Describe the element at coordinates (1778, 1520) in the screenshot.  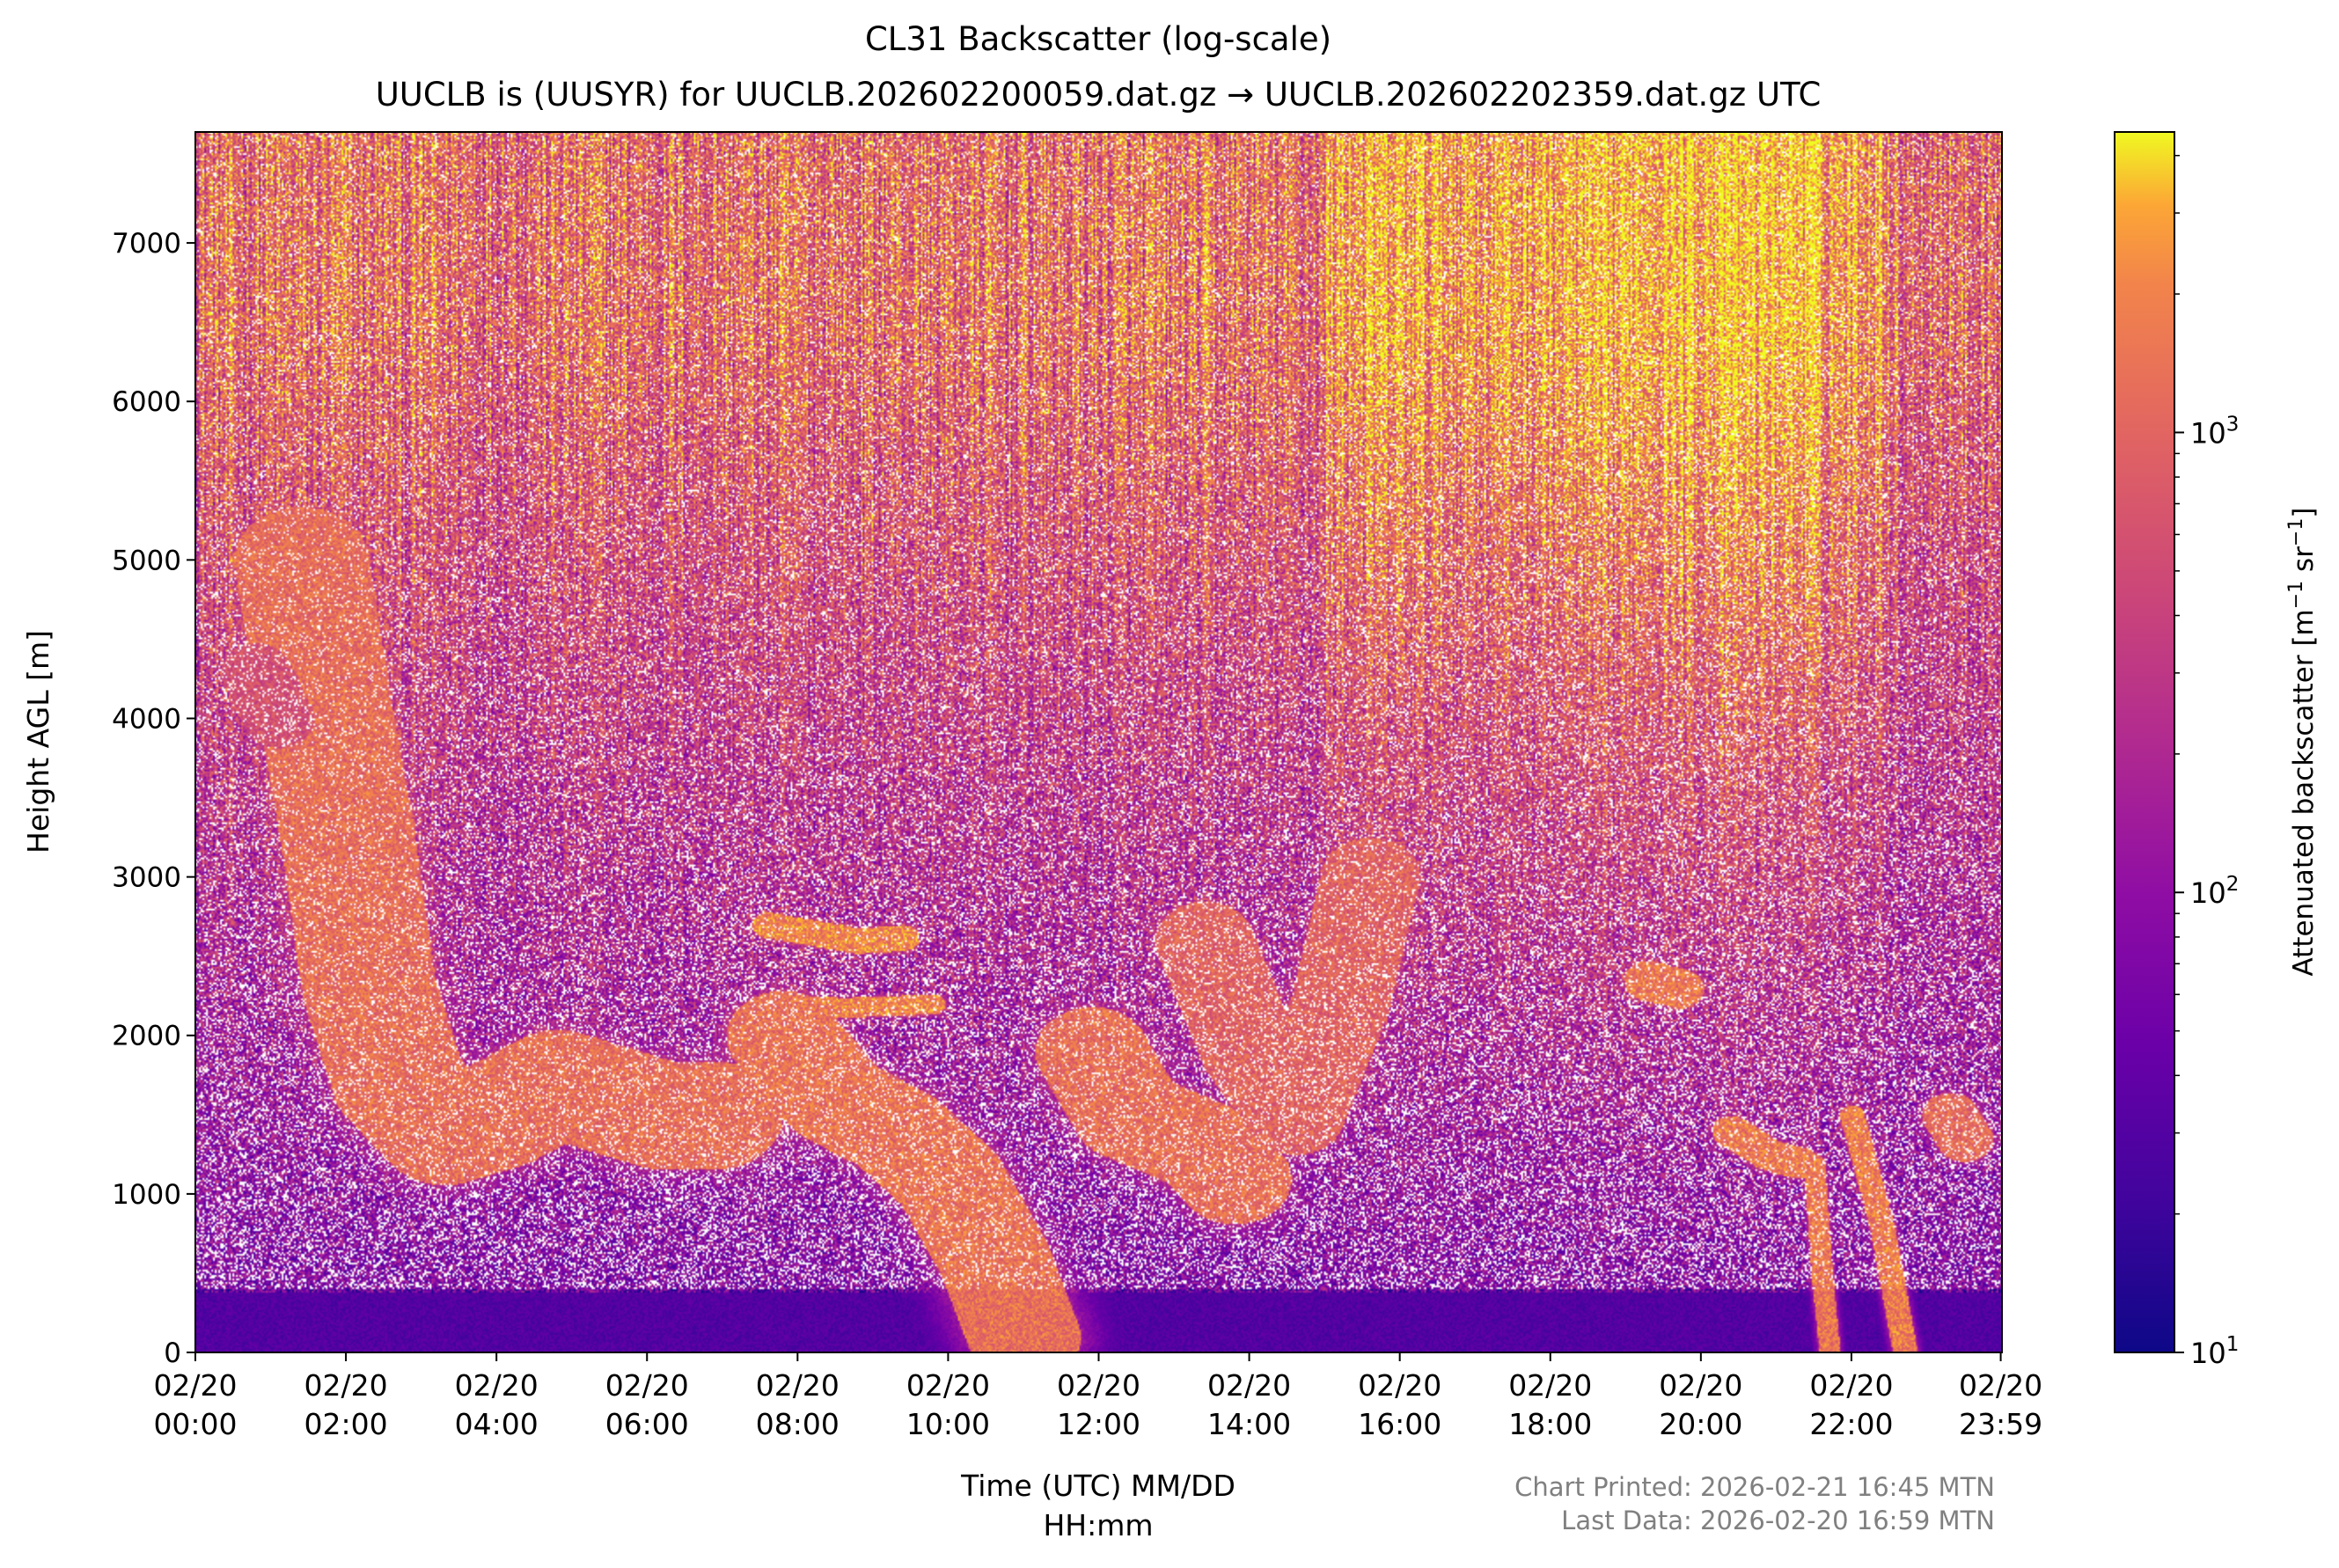
I see `last-data-note: Last Data: 2026-02-20 16:59 MTN` at that location.